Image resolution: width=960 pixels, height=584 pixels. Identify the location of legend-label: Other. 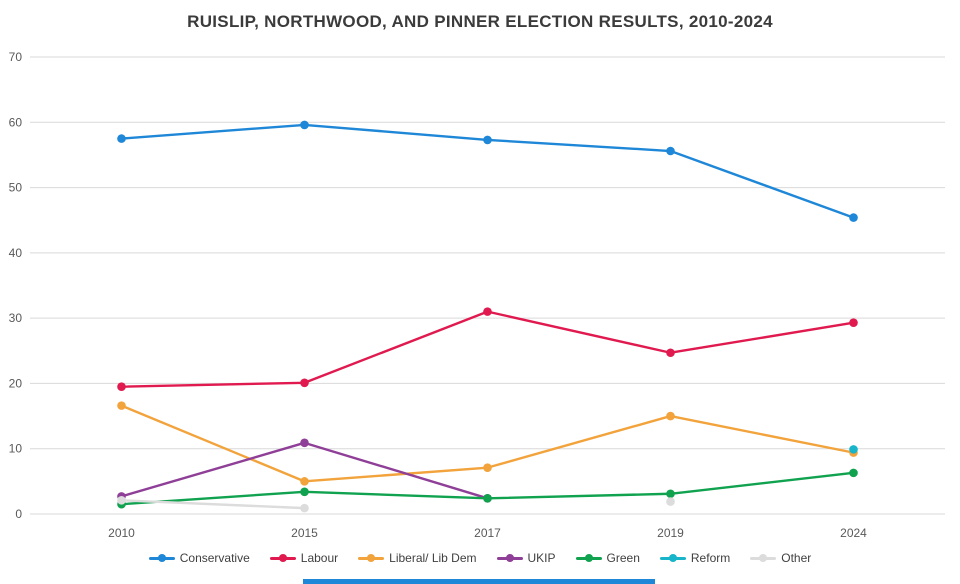
(796, 558).